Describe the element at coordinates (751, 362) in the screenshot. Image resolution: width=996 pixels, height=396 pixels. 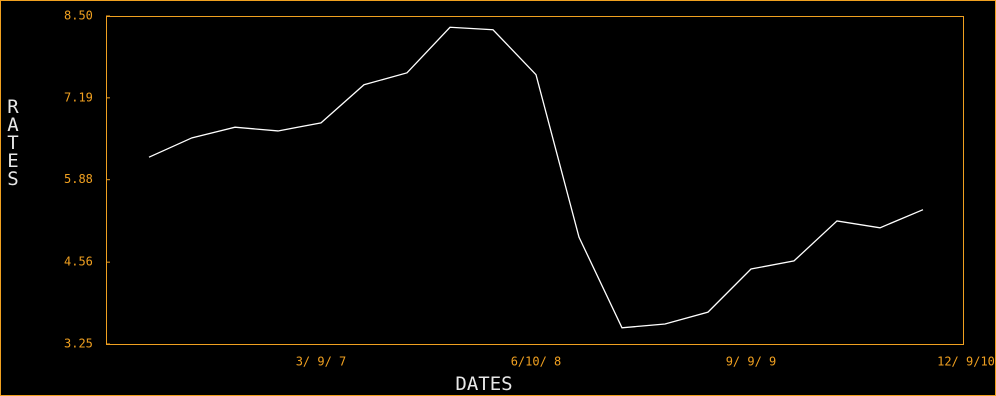
I see `x-tick-label: 9/ 9/ 9` at that location.